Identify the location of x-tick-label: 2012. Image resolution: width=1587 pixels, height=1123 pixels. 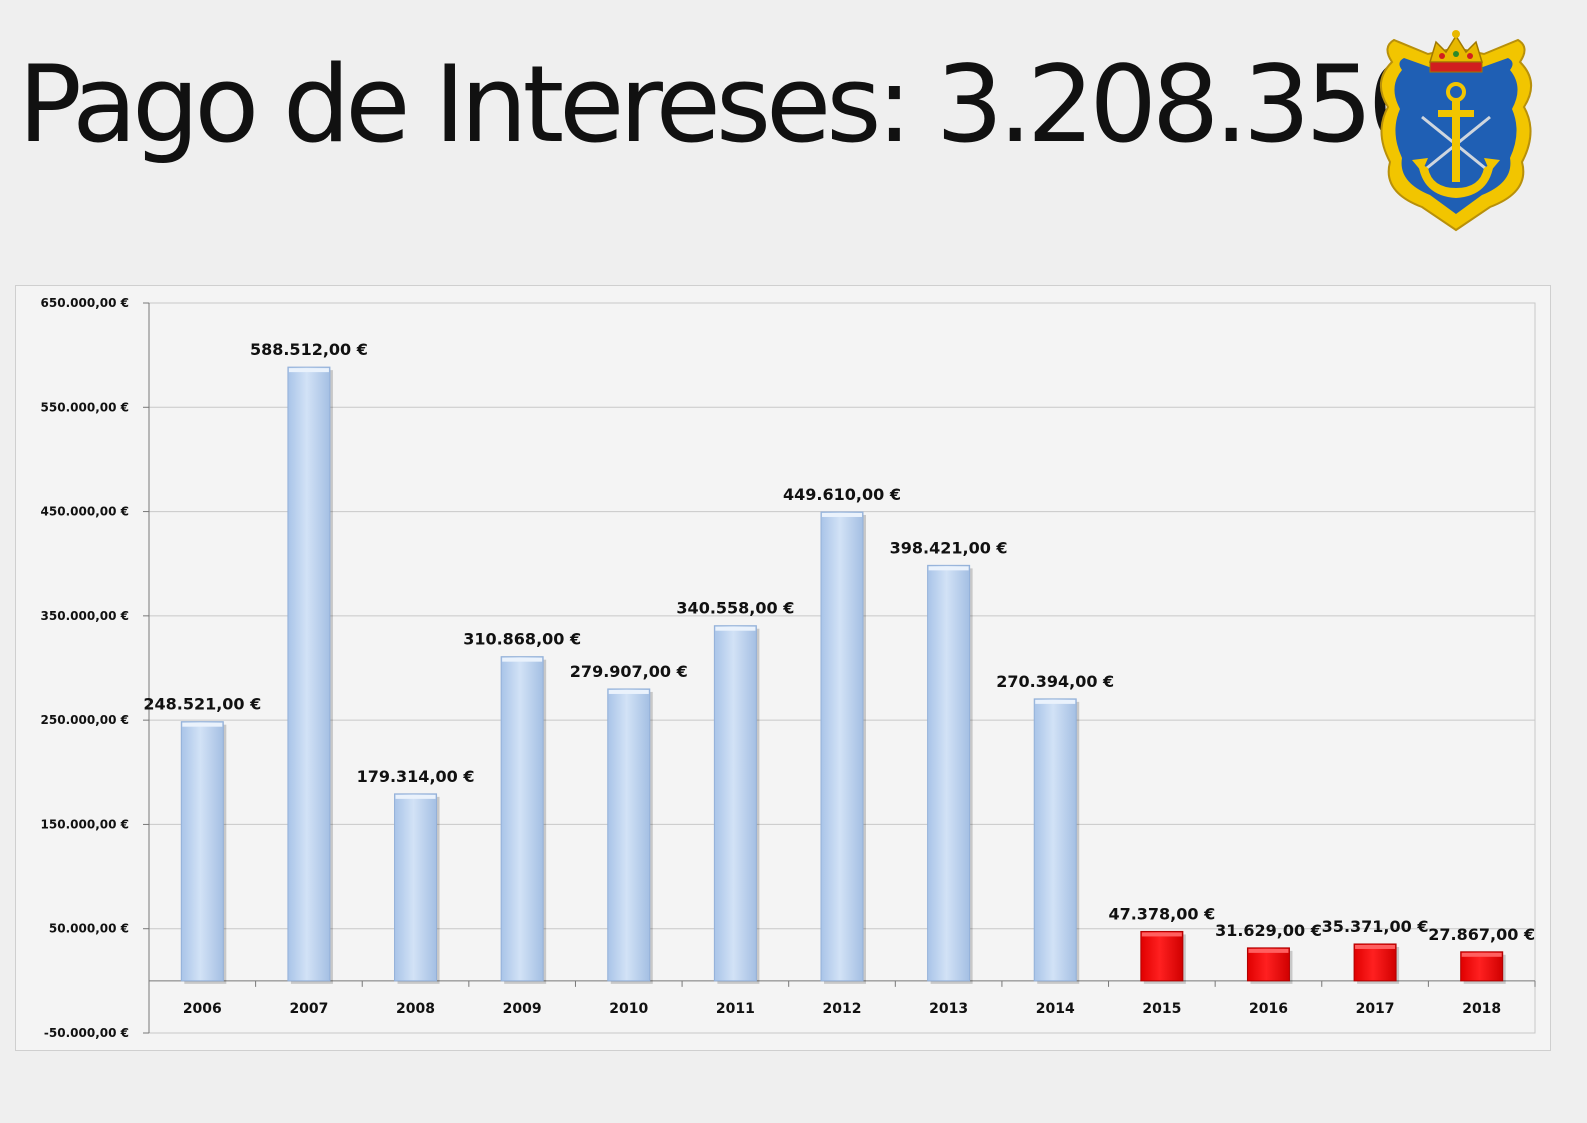
(842, 1009).